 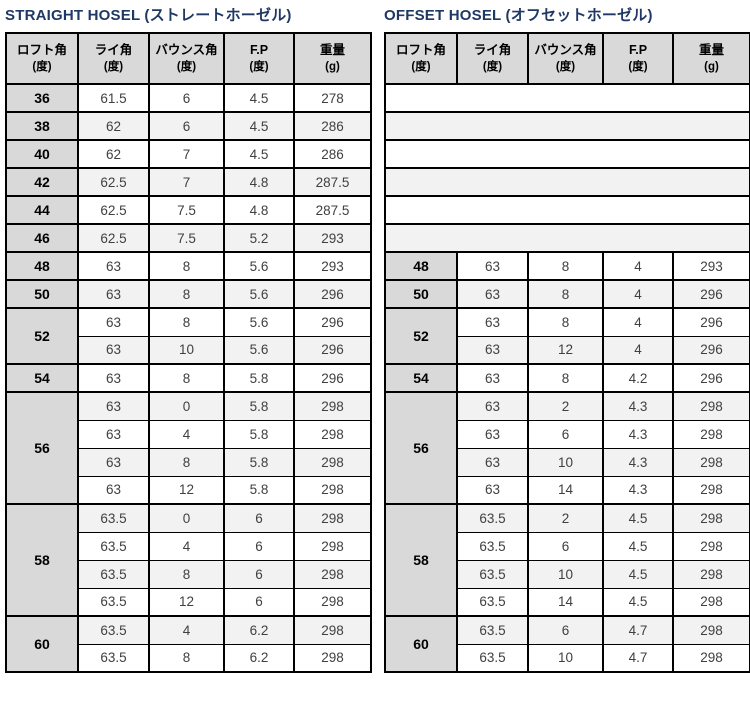 What do you see at coordinates (567, 181) in the screenshot?
I see `empty-cell` at bounding box center [567, 181].